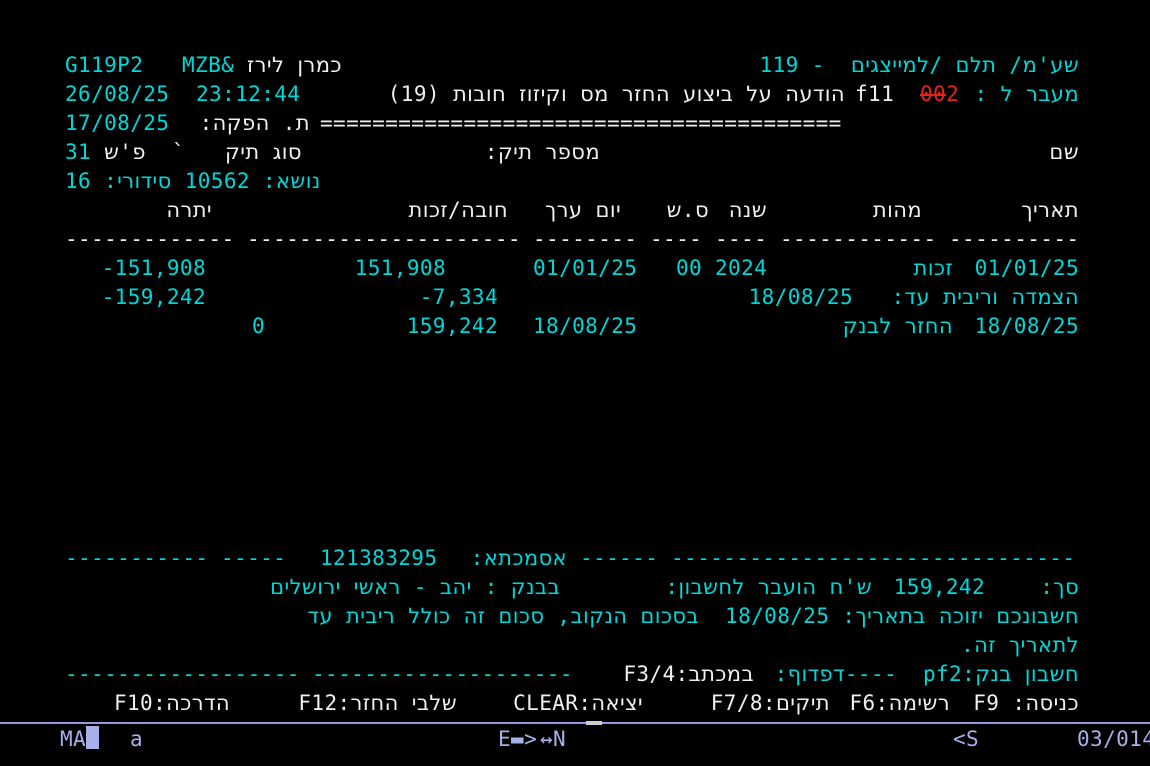 The height and width of the screenshot is (766, 1150). What do you see at coordinates (688, 674) in the screenshot?
I see `fkey-letter: במכתב:F3/4` at bounding box center [688, 674].